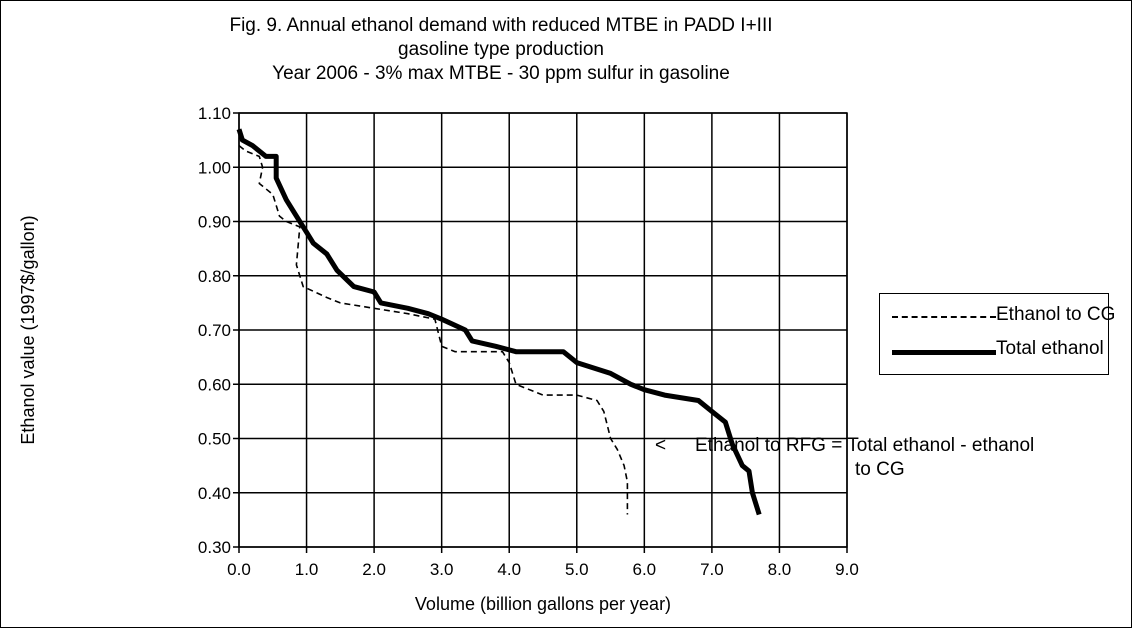  Describe the element at coordinates (239, 569) in the screenshot. I see `x-tick-label: 0.0` at that location.